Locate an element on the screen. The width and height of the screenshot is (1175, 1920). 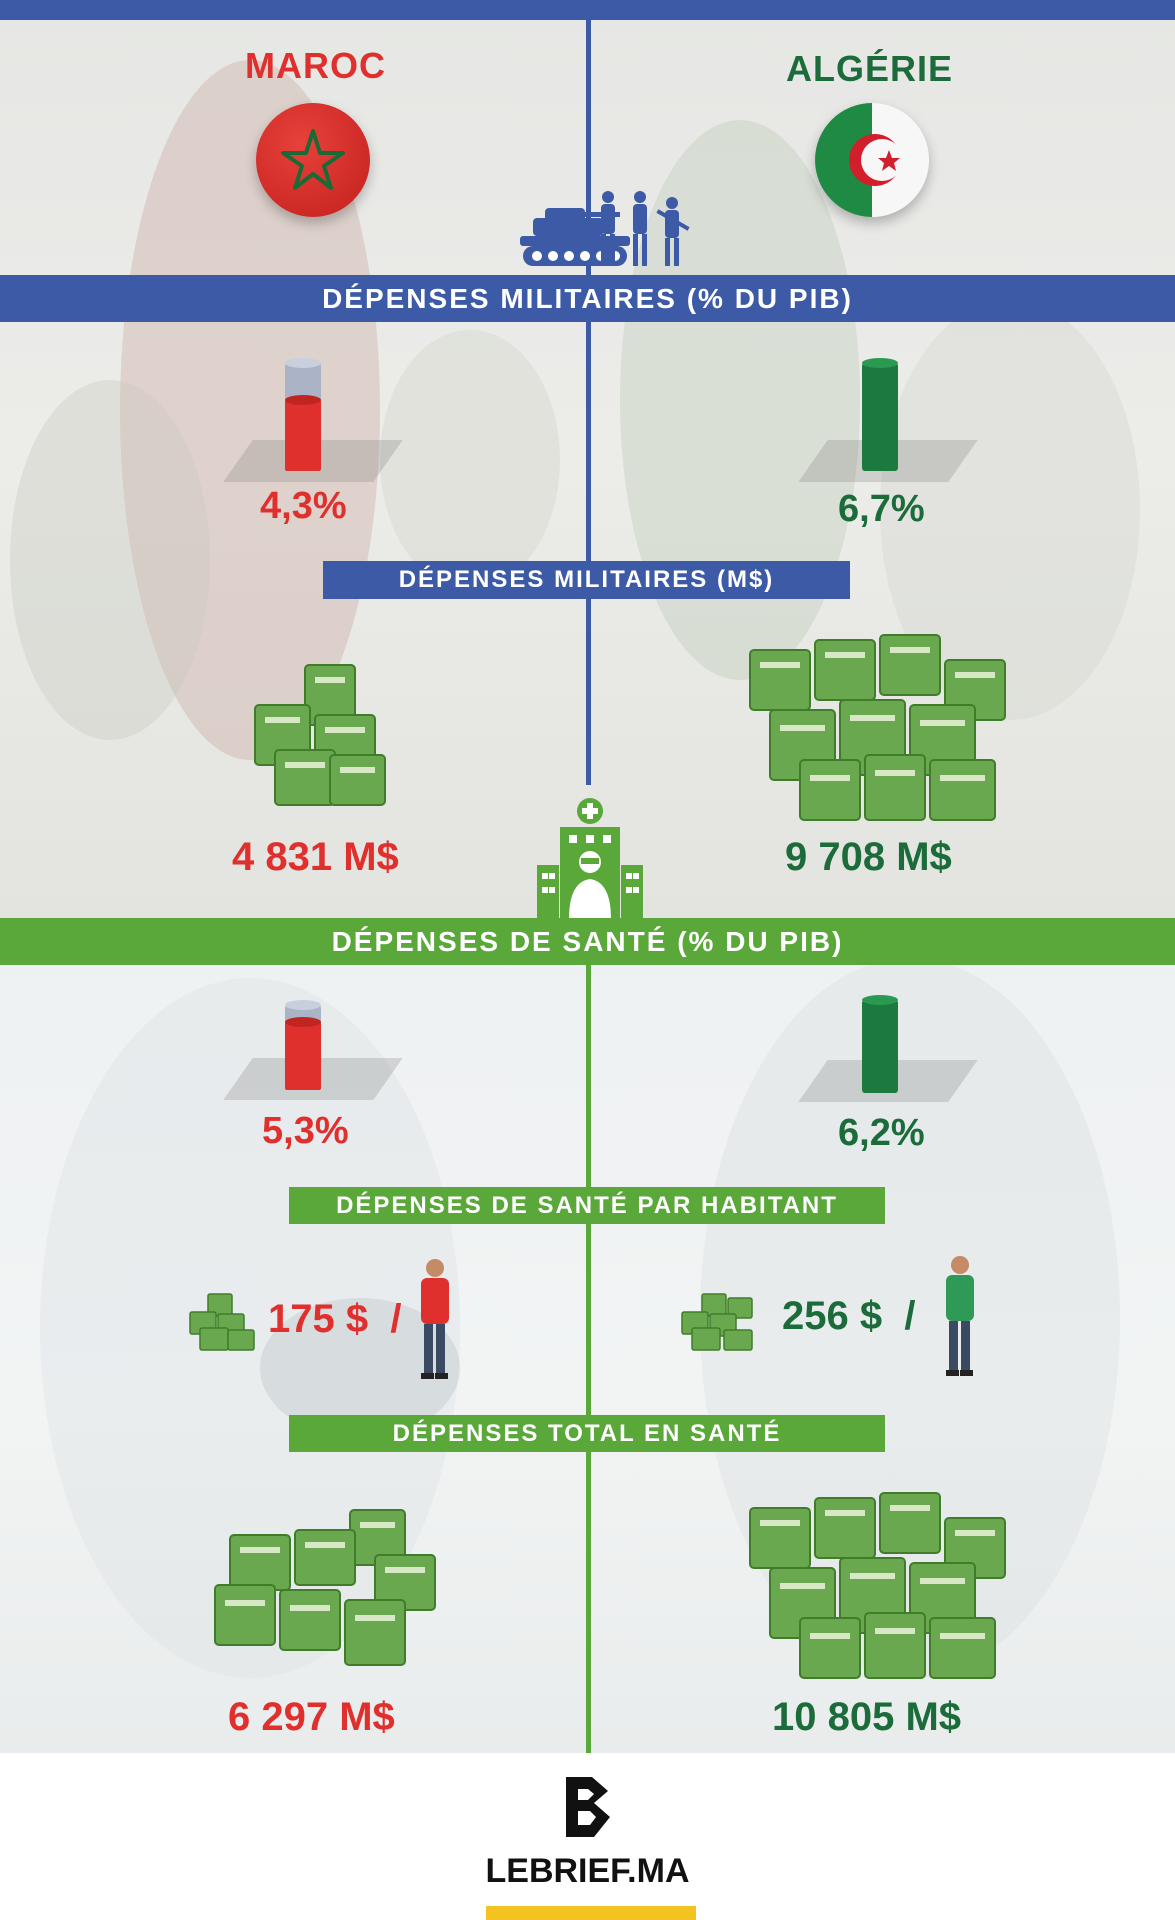
health-per-capita-banner: DÉPENSES DE SANTÉ PAR HABITANT is located at coordinates (587, 1205).